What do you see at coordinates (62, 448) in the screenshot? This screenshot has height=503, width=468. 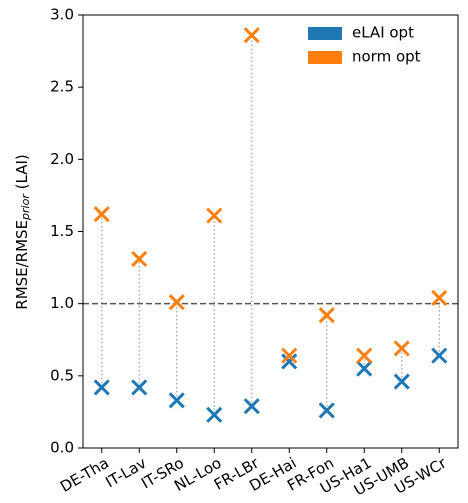 I see `y-tick-label: 0.0` at bounding box center [62, 448].